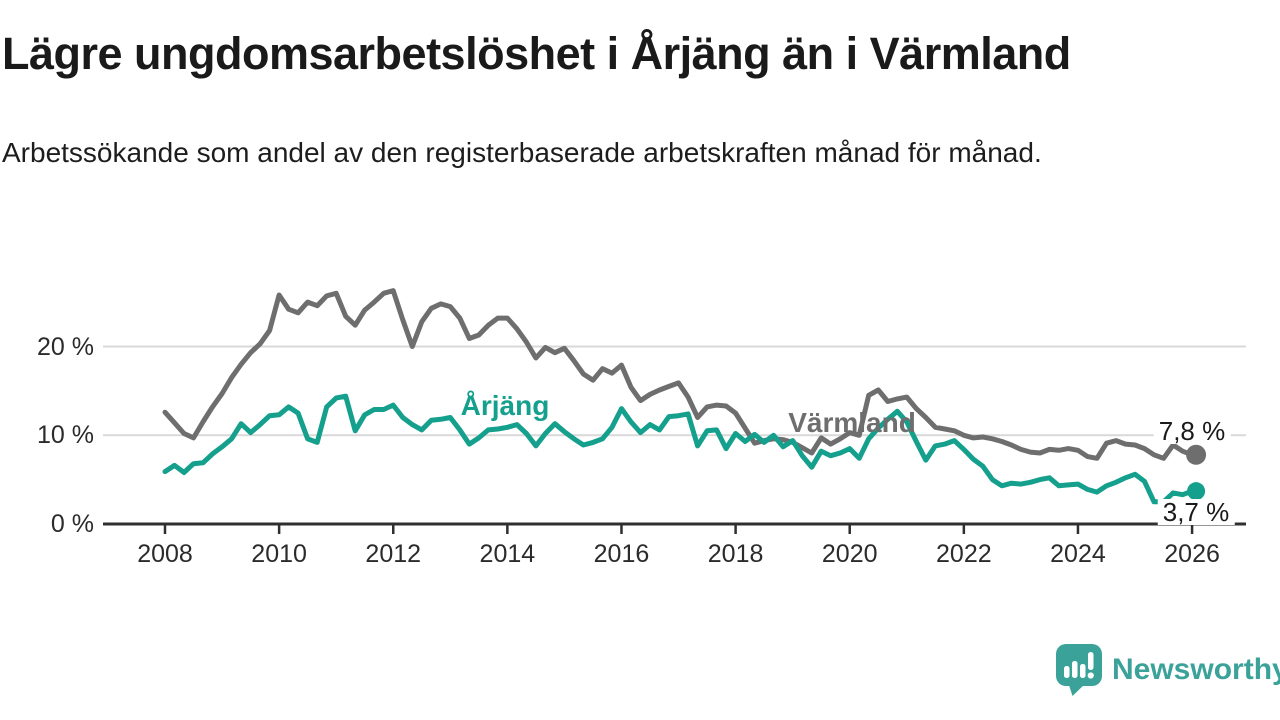 The width and height of the screenshot is (1280, 720). I want to click on x-axis-label-2008: 2008, so click(165, 554).